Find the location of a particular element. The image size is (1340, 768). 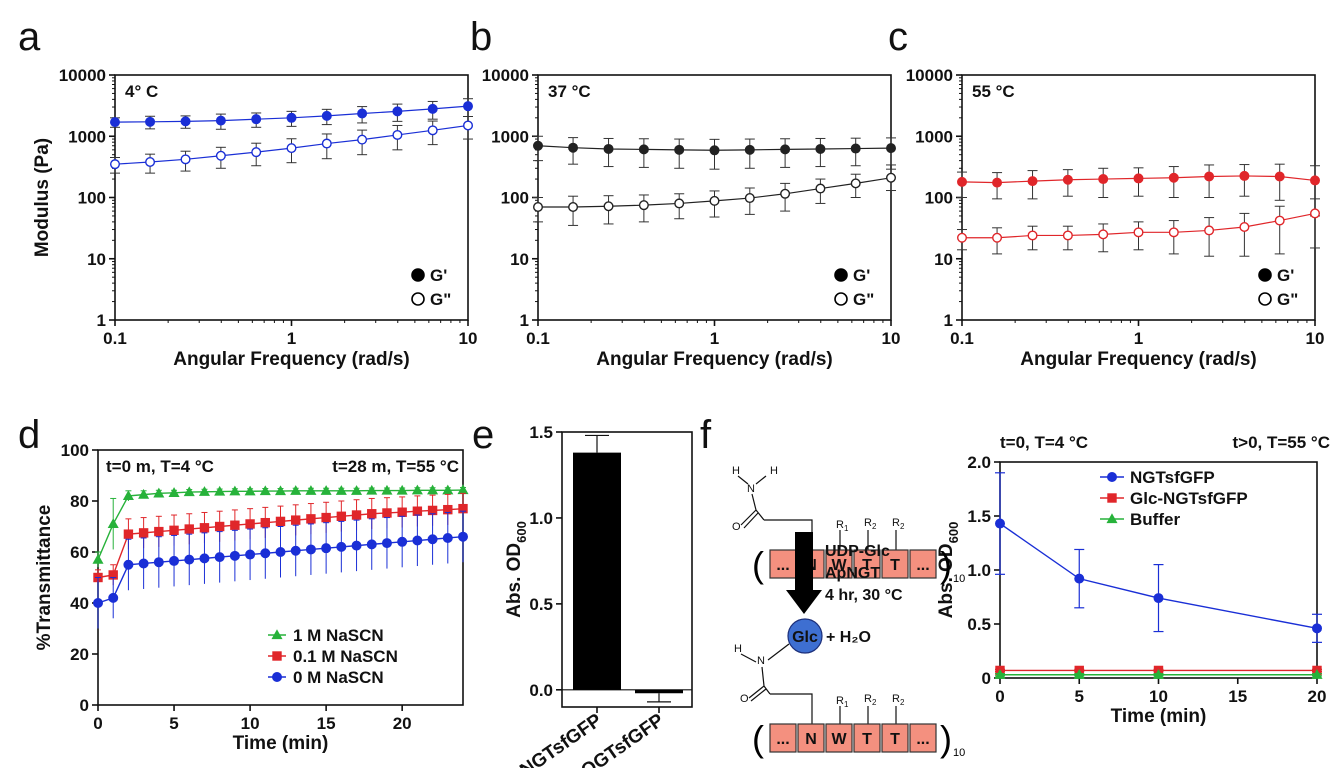

x-tick-label: 15 is located at coordinates (326, 723).